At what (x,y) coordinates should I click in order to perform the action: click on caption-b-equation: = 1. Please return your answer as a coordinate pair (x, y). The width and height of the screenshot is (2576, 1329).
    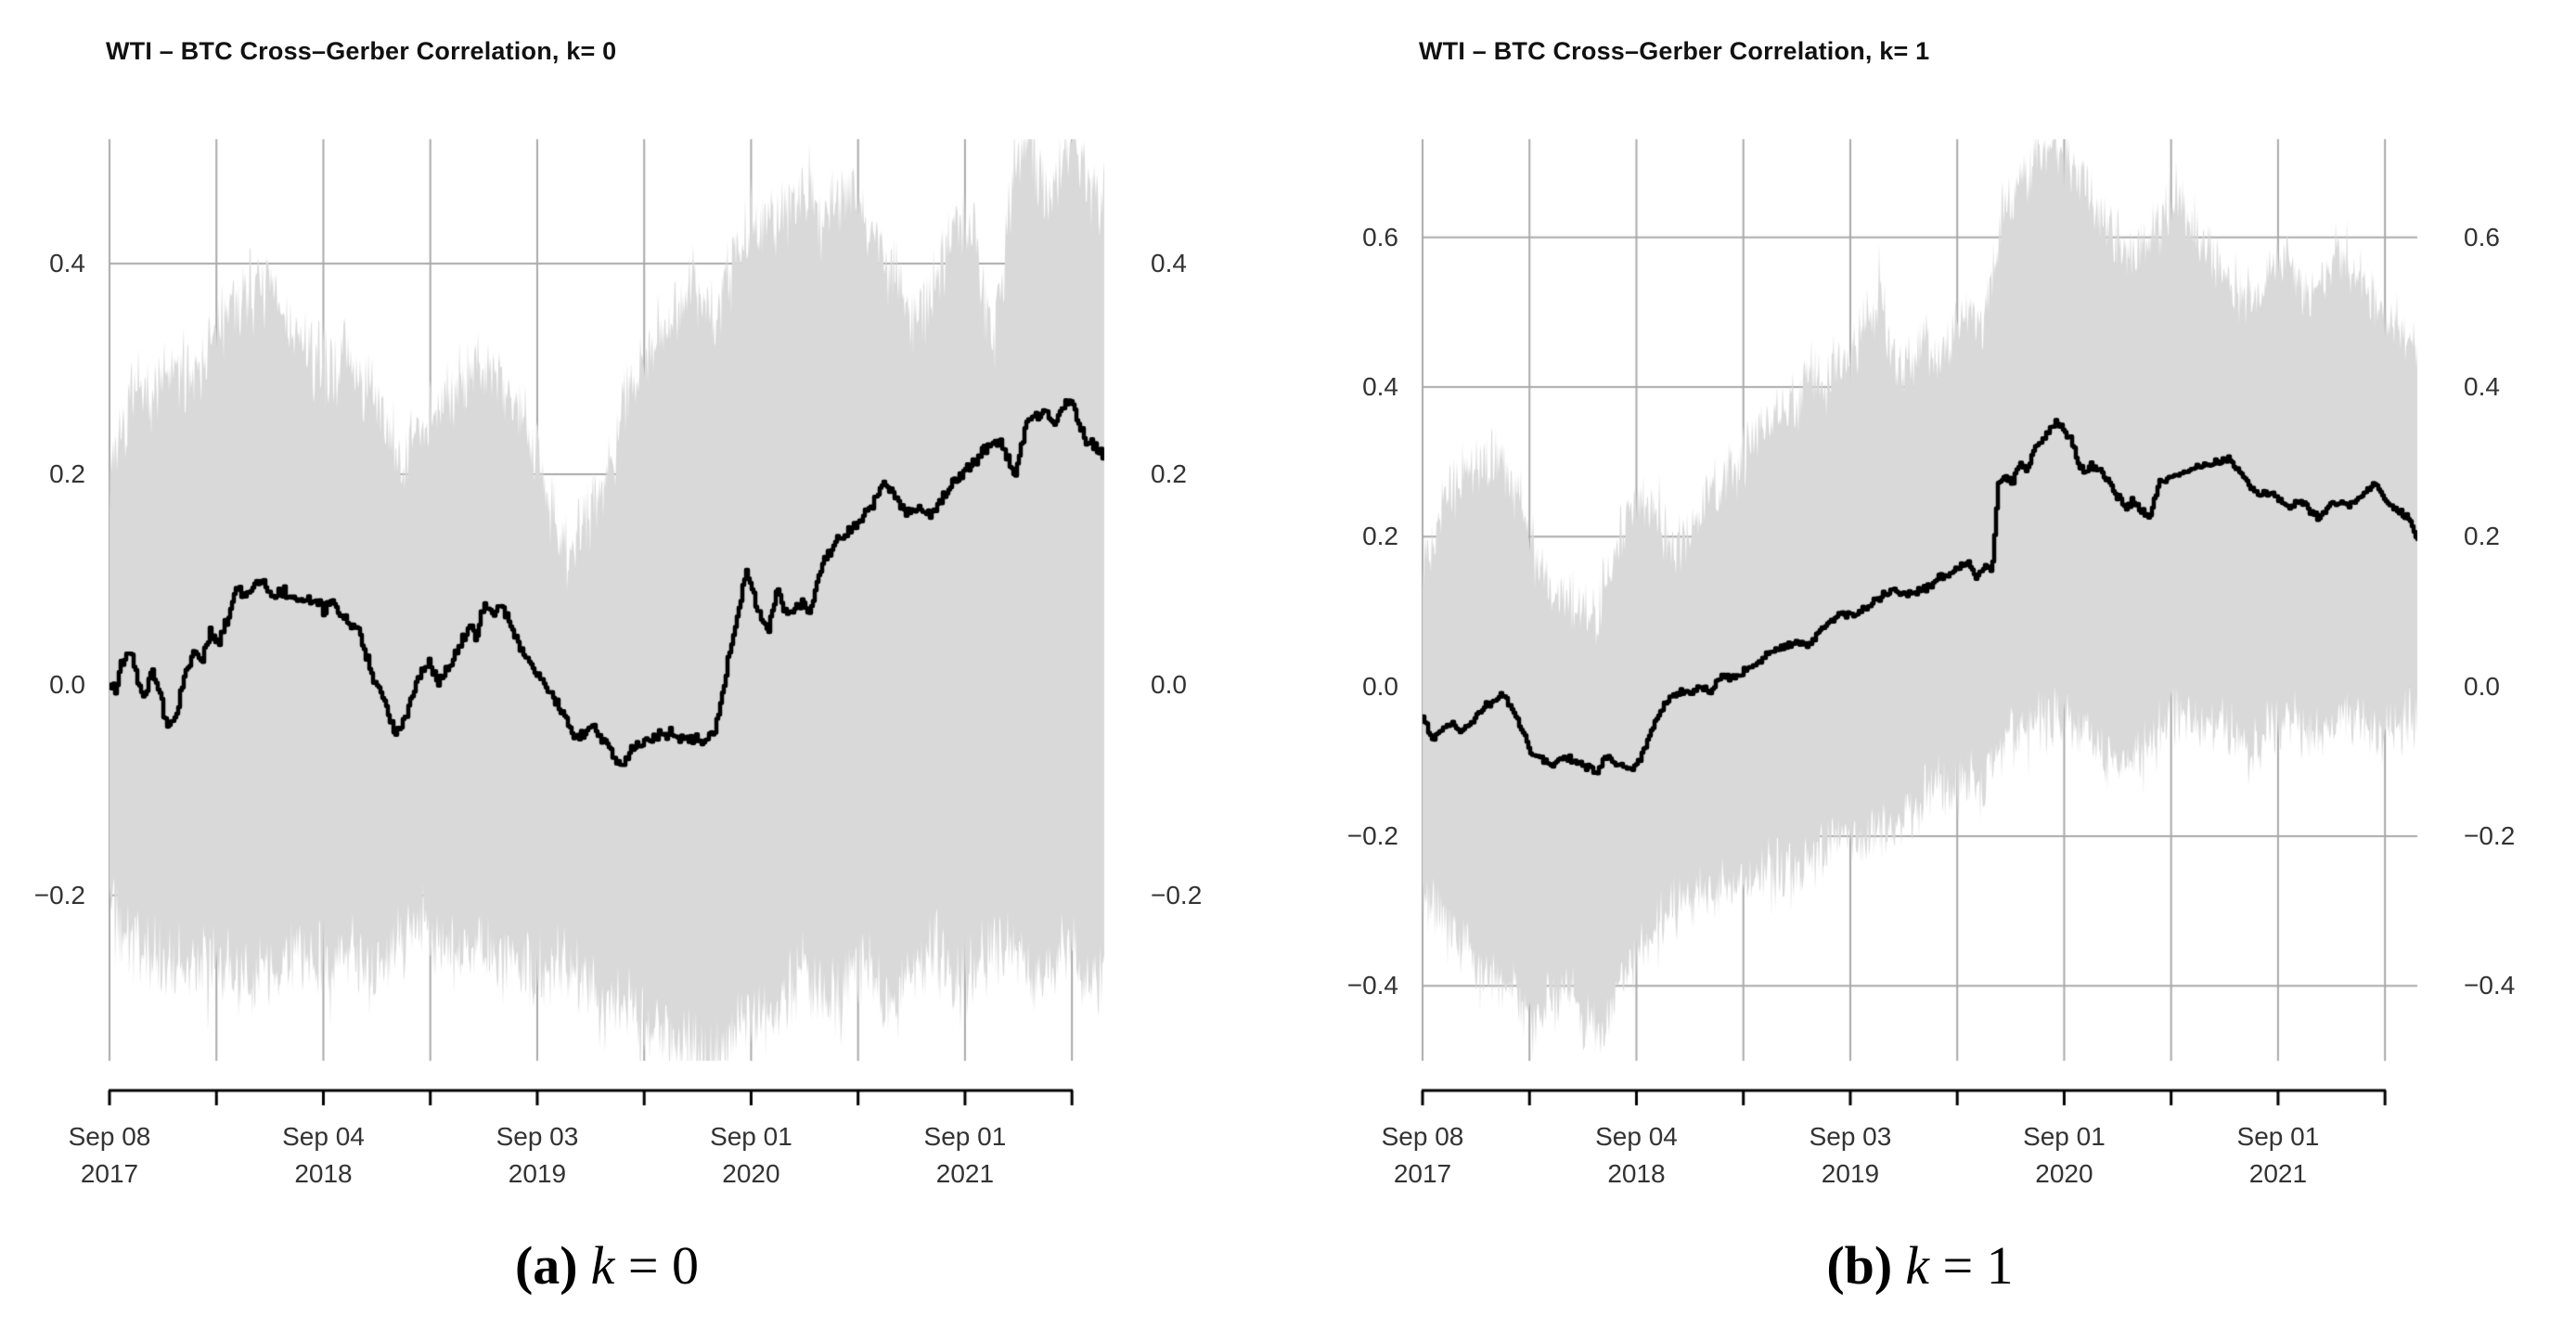
    Looking at the image, I should click on (1971, 1265).